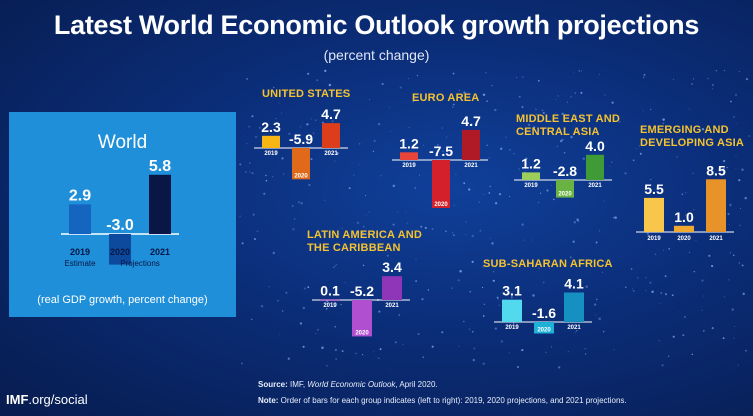 This screenshot has width=753, height=416. I want to click on euro-area-title: EURO AREA, so click(445, 98).